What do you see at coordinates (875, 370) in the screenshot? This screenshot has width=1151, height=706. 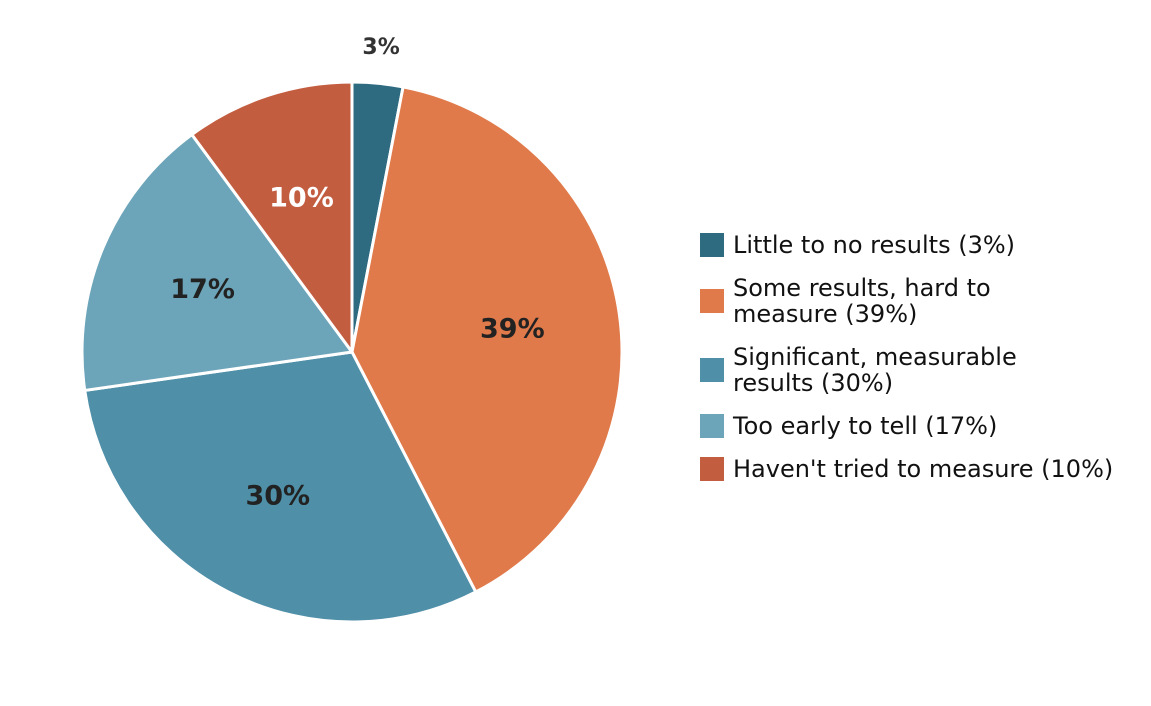 I see `legend-label: Significant, measurable results (30%)` at bounding box center [875, 370].